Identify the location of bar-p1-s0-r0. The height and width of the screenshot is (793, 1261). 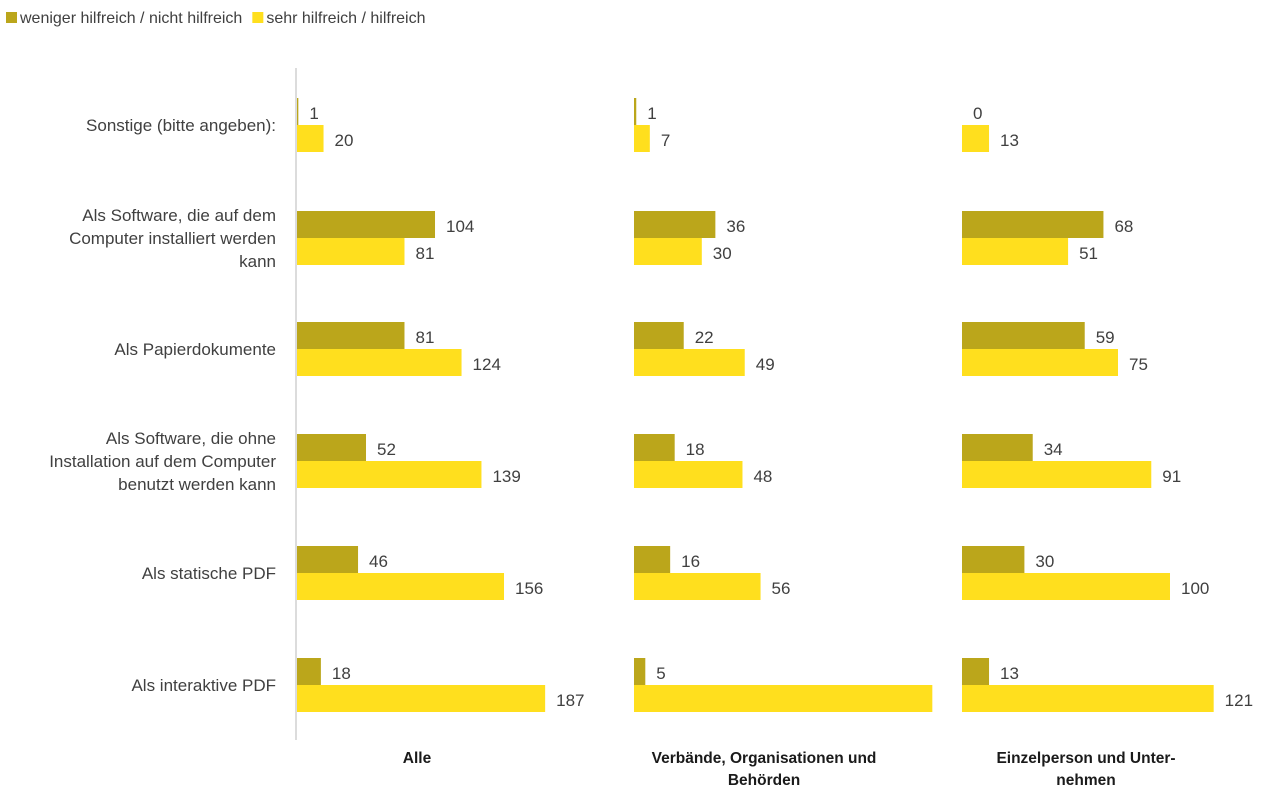
(635, 111).